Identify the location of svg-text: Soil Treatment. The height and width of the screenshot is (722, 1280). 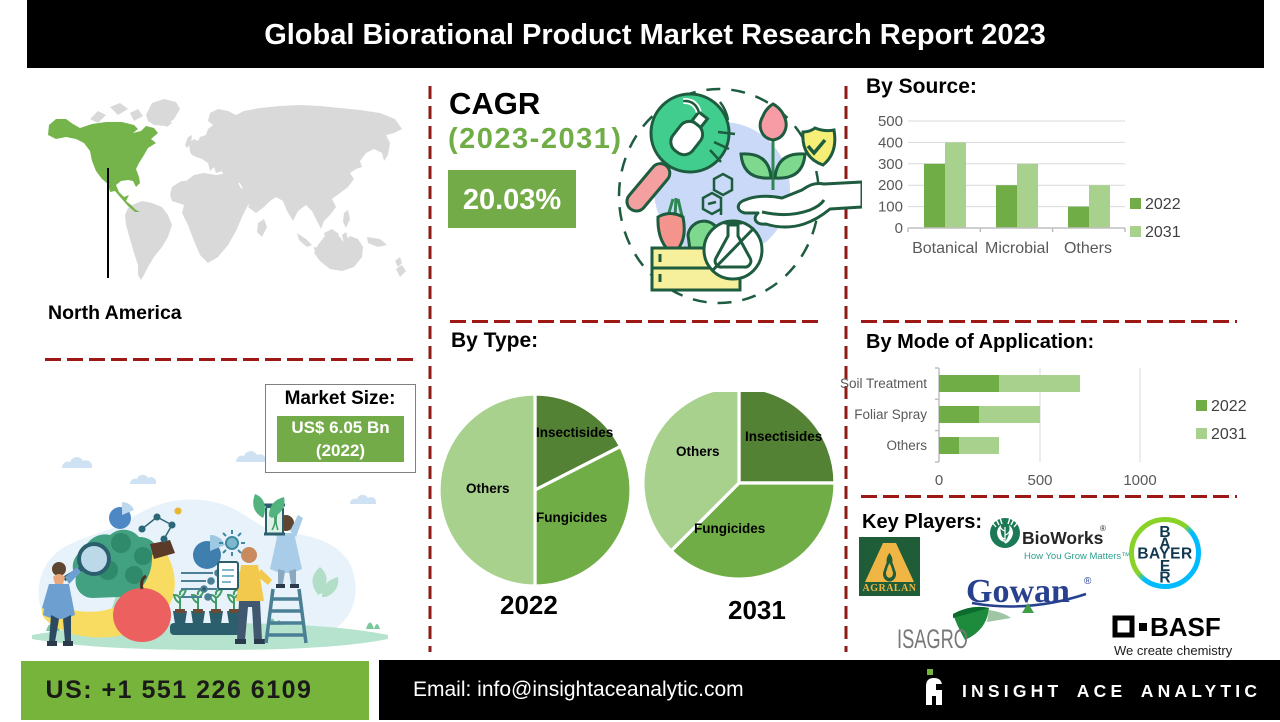
(883, 383).